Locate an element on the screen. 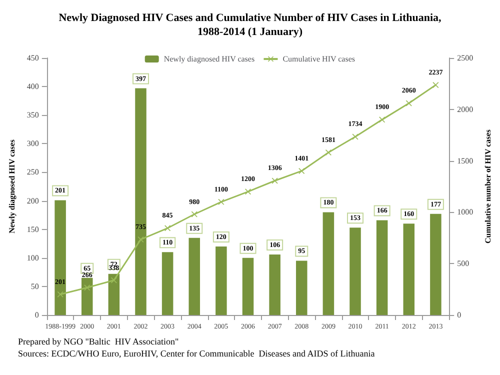 This screenshot has width=500, height=375. y-tick-label: 0 is located at coordinates (36, 315).